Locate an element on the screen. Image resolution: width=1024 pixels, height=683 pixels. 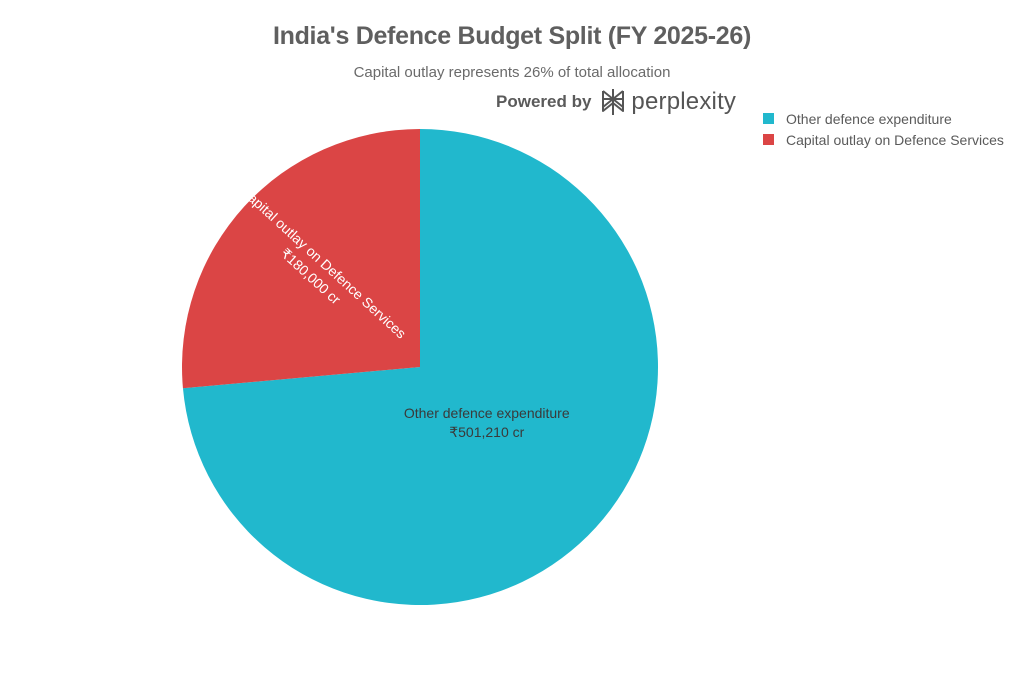
pie-slice-capital is located at coordinates (301, 259).